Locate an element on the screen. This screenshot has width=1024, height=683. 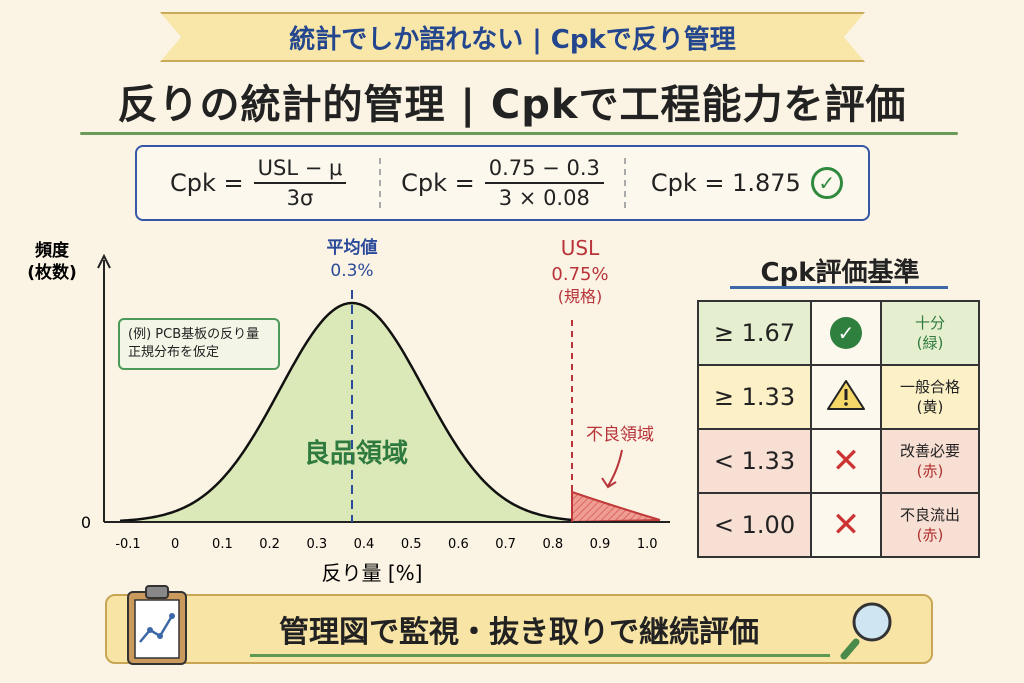
criteria-label: 一般合格 is located at coordinates (929, 387).